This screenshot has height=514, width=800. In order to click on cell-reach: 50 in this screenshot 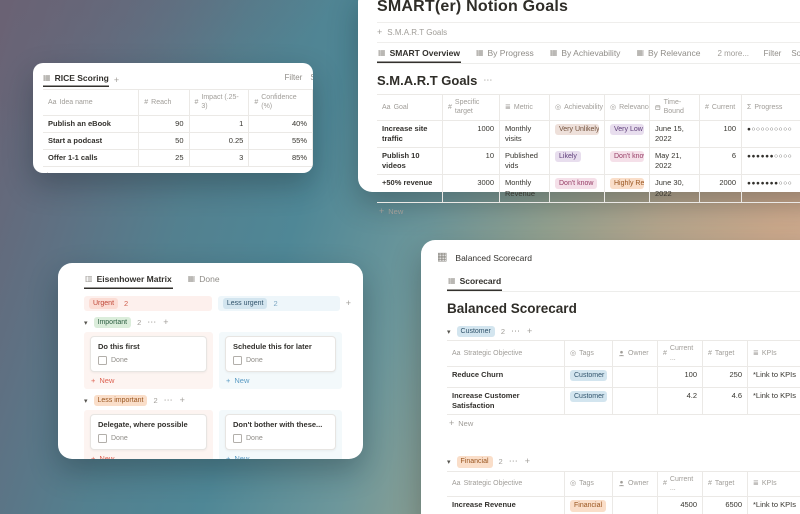, I will do `click(164, 142)`.